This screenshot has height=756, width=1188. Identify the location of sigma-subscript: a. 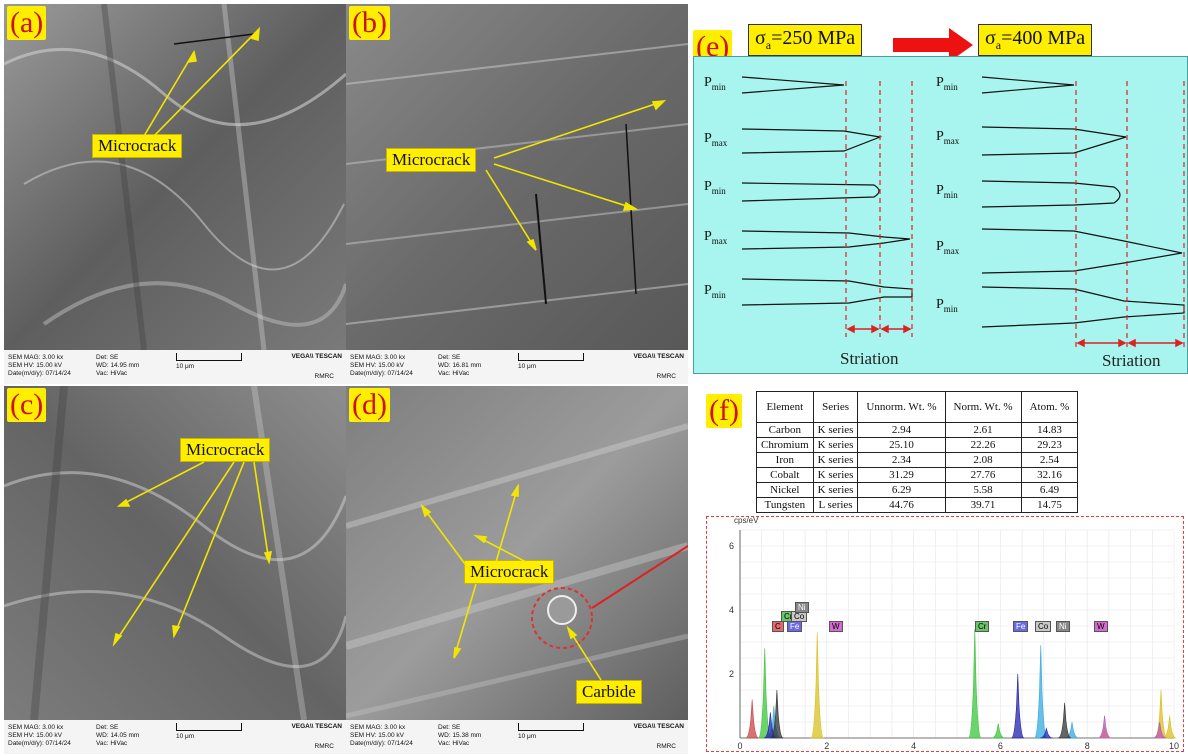
(768, 45).